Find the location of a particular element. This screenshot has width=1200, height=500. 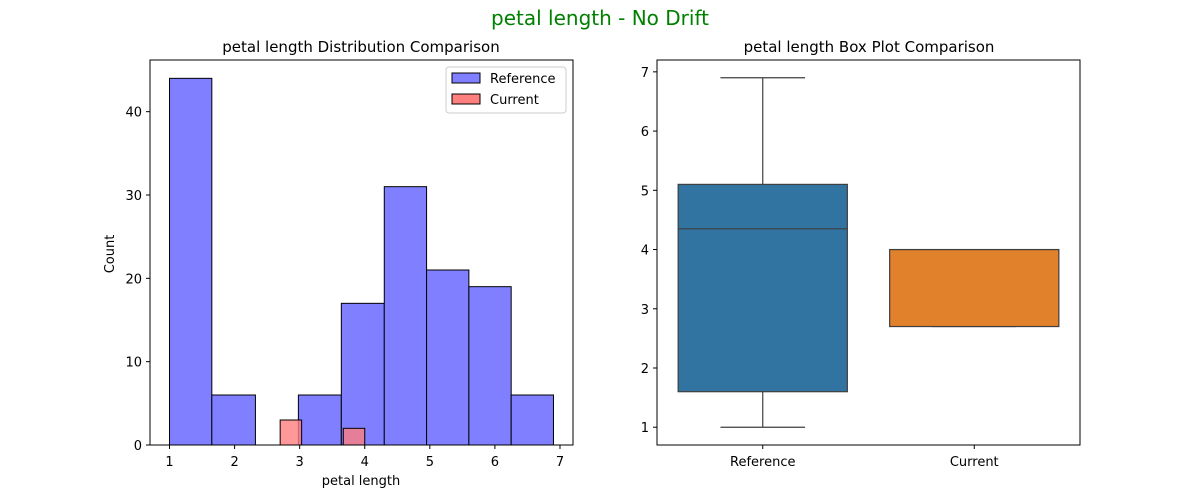

boxplot-y-ticks: 1 2 3 4 5 6 7 is located at coordinates (649, 251).